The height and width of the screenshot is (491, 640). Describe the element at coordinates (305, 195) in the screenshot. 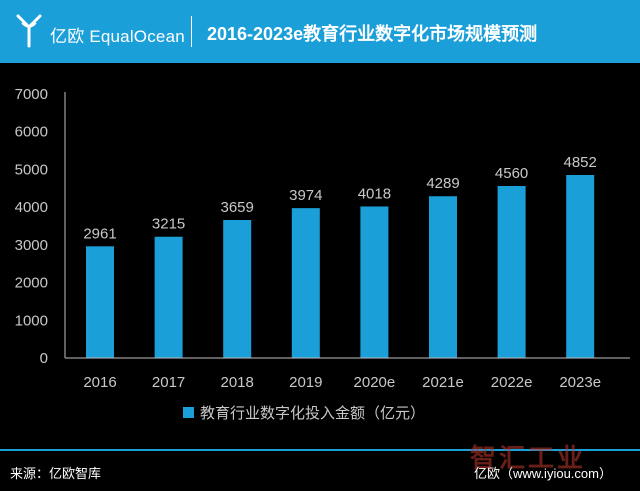

I see `data-label: 3974` at that location.